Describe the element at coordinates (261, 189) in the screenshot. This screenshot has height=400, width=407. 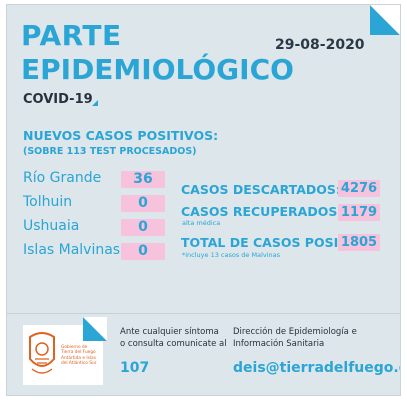
I see `discarded-label: CASOS DESCARTADOS:` at that location.